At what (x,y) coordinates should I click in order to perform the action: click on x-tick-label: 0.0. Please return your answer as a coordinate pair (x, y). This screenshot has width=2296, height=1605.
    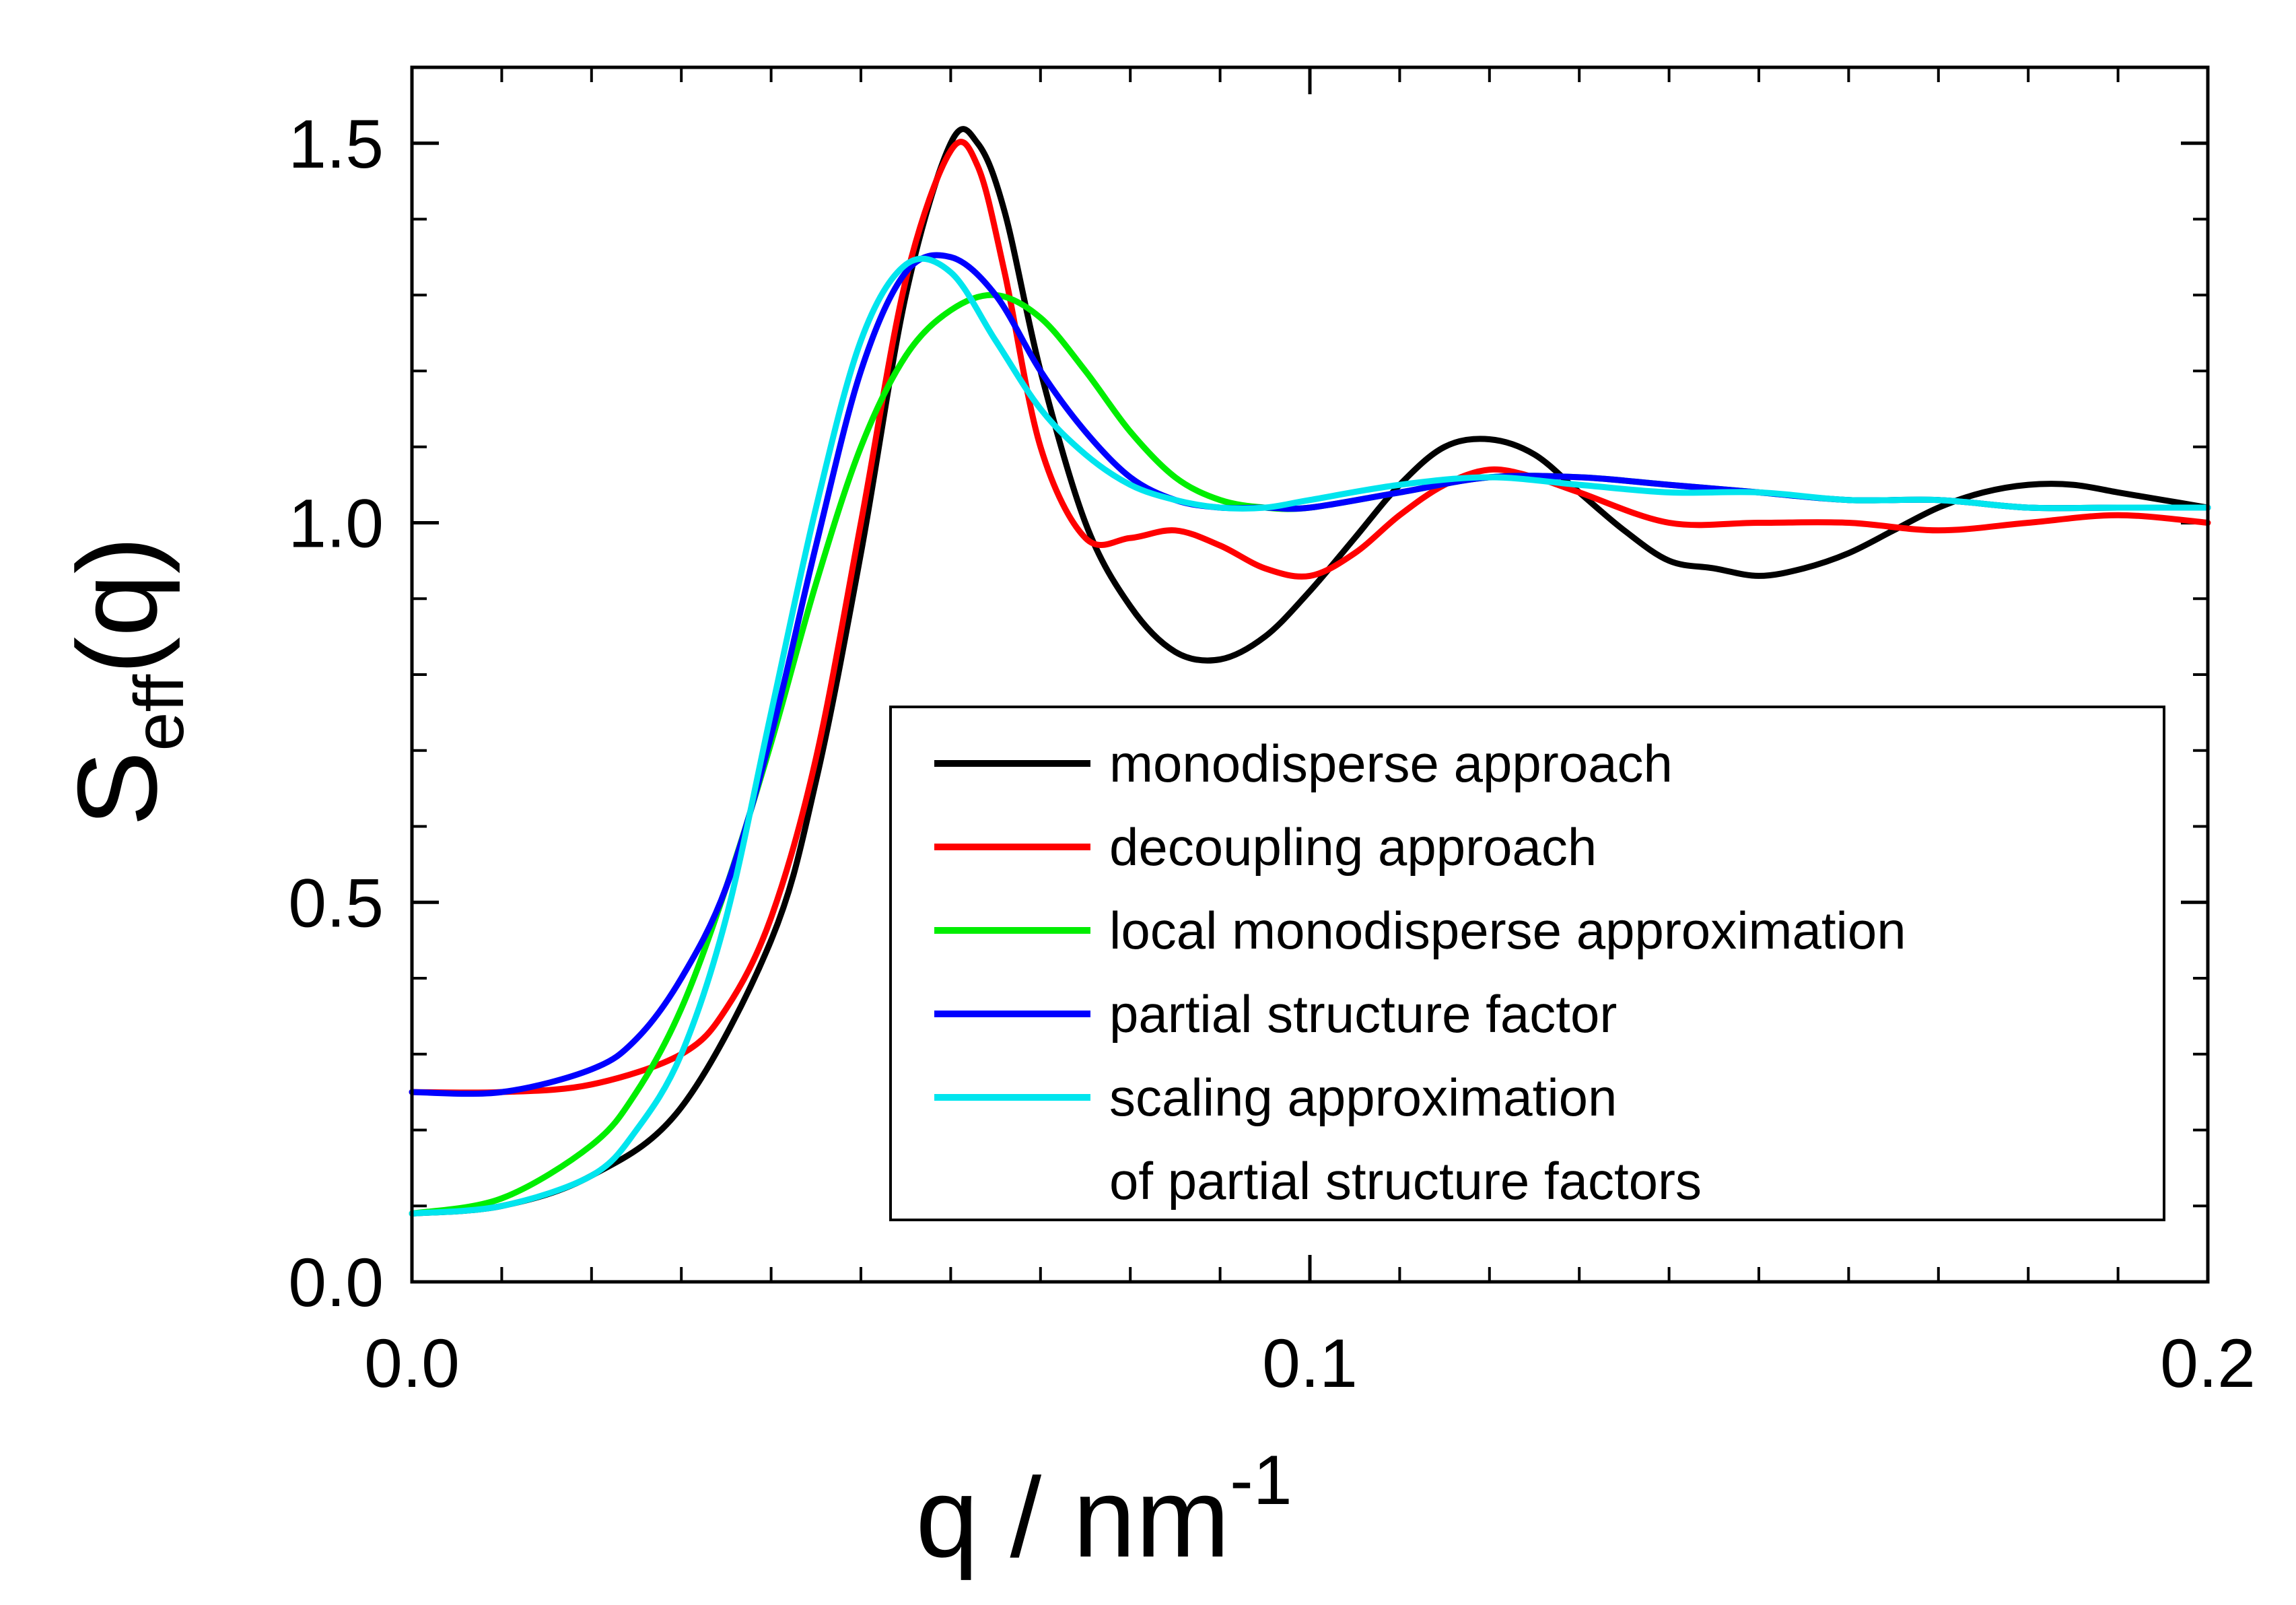
    Looking at the image, I should click on (412, 1363).